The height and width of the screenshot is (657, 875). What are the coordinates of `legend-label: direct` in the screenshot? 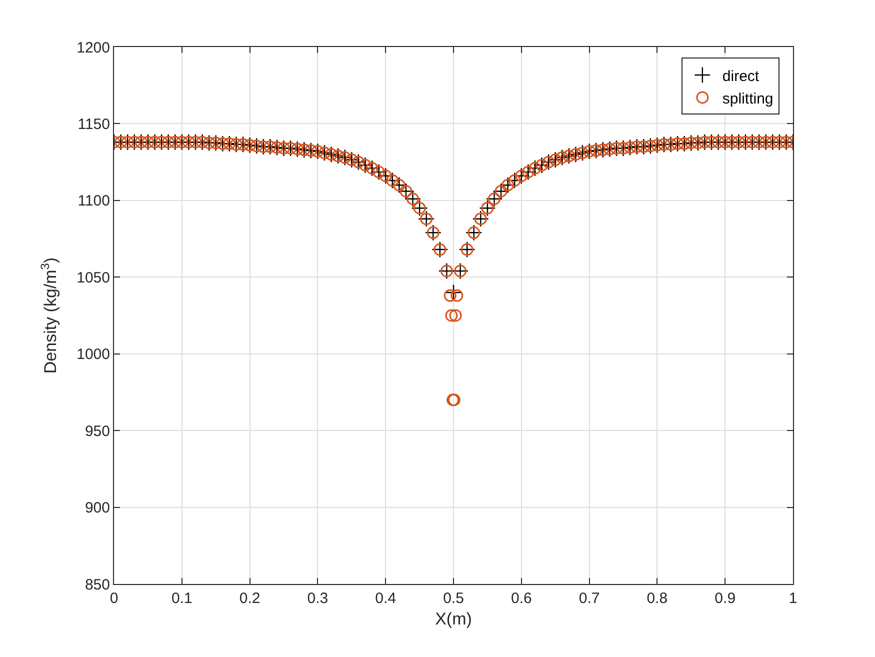 It's located at (741, 76).